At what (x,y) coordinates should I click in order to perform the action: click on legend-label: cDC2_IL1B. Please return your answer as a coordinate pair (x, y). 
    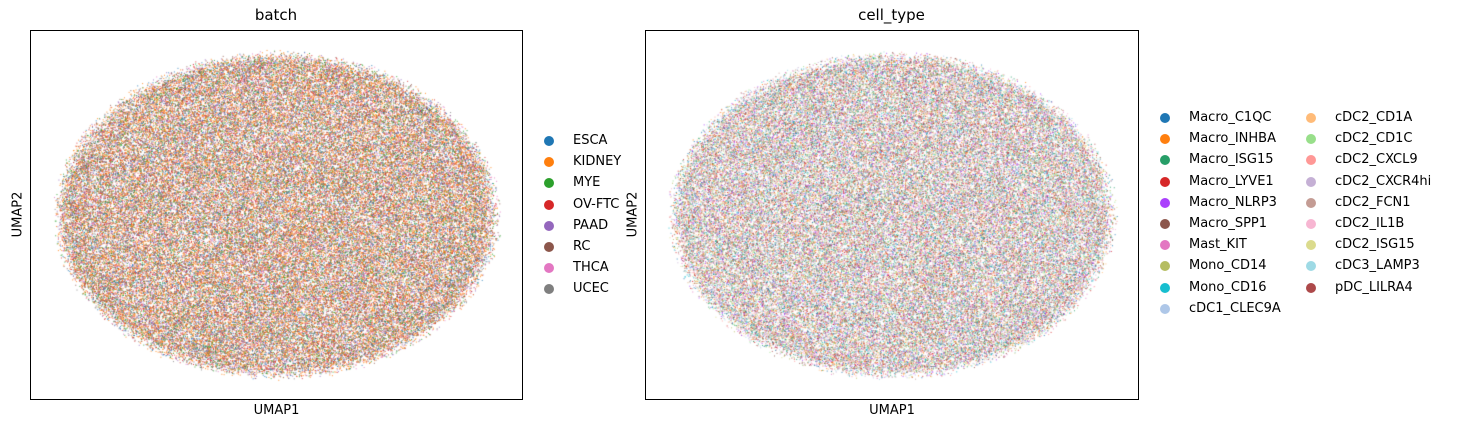
    Looking at the image, I should click on (1370, 223).